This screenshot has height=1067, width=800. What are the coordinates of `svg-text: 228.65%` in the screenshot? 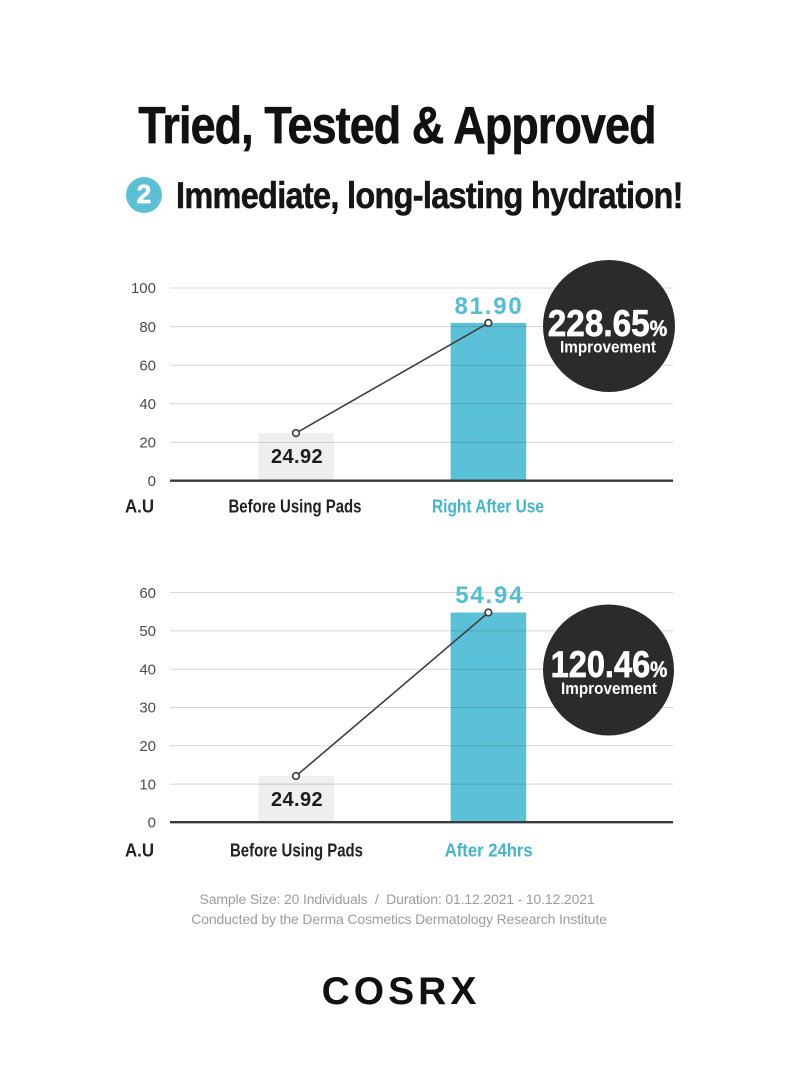 It's located at (608, 323).